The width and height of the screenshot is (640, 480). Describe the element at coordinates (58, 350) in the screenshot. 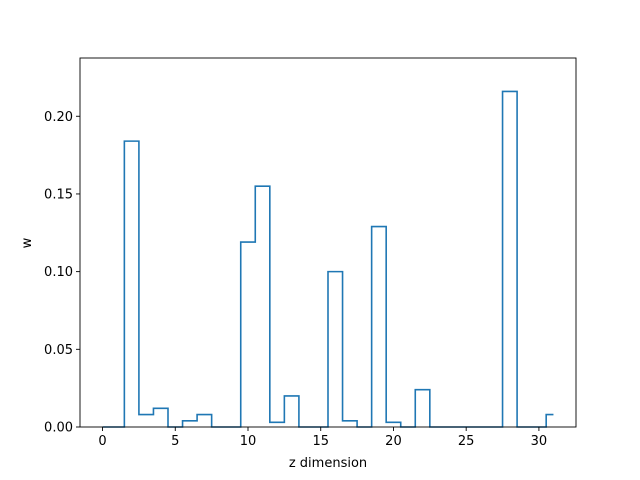

I see `y-tick-label: 0.05` at that location.